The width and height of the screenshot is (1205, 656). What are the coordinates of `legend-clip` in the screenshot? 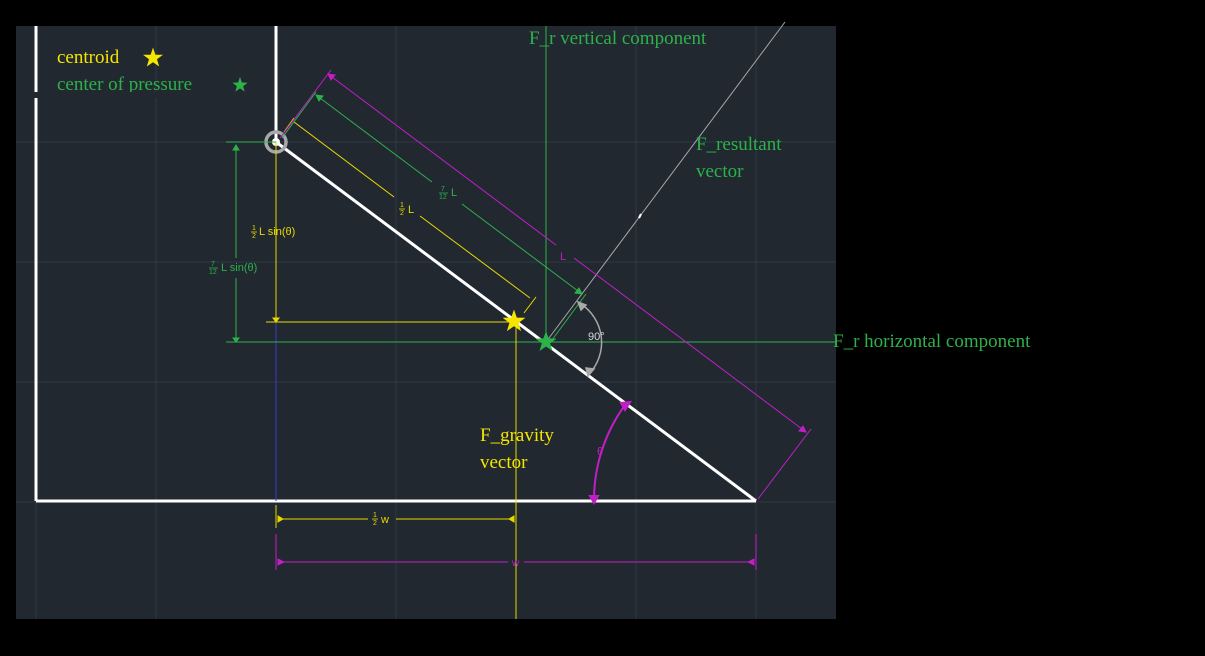 It's located at (141, 95).